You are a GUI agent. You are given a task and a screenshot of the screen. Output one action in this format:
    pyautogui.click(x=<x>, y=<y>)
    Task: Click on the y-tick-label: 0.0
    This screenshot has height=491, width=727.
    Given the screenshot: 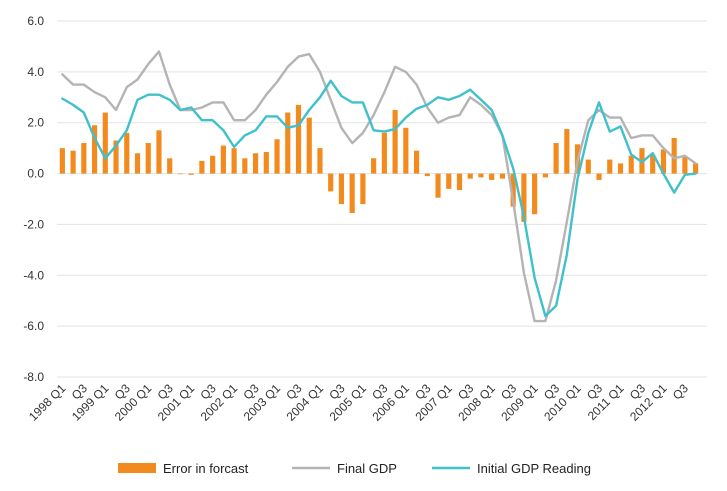 What is the action you would take?
    pyautogui.click(x=35, y=174)
    